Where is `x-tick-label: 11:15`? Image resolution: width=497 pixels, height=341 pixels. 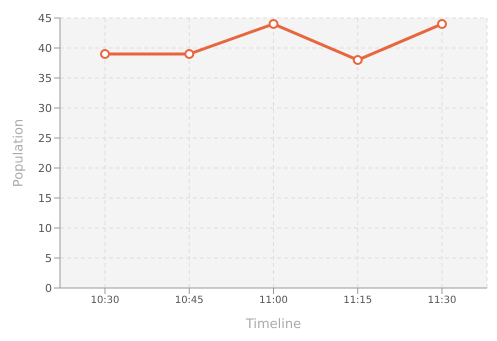
x-tick-label: 11:15 is located at coordinates (357, 300).